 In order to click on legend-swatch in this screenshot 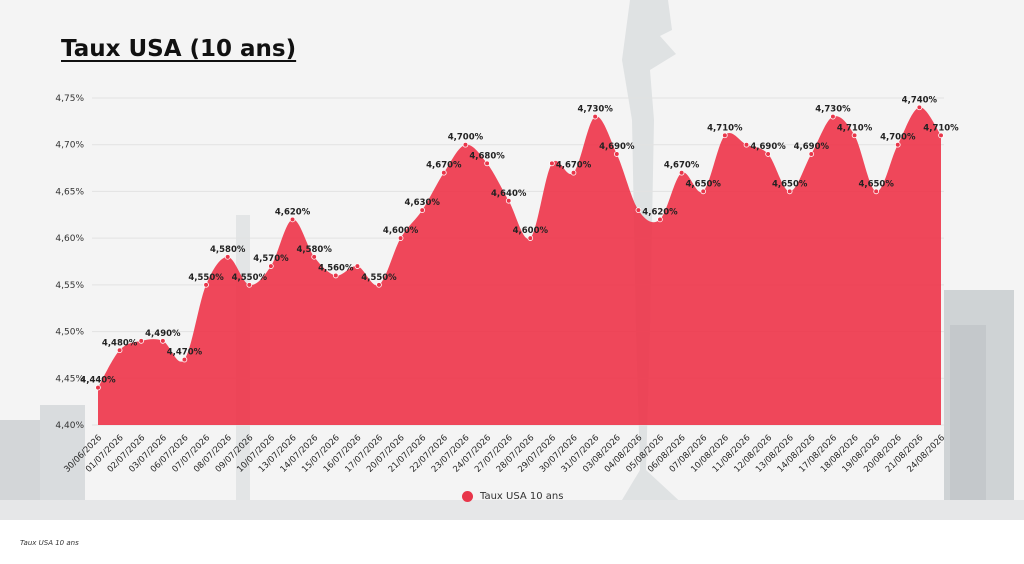, I will do `click(467, 496)`.